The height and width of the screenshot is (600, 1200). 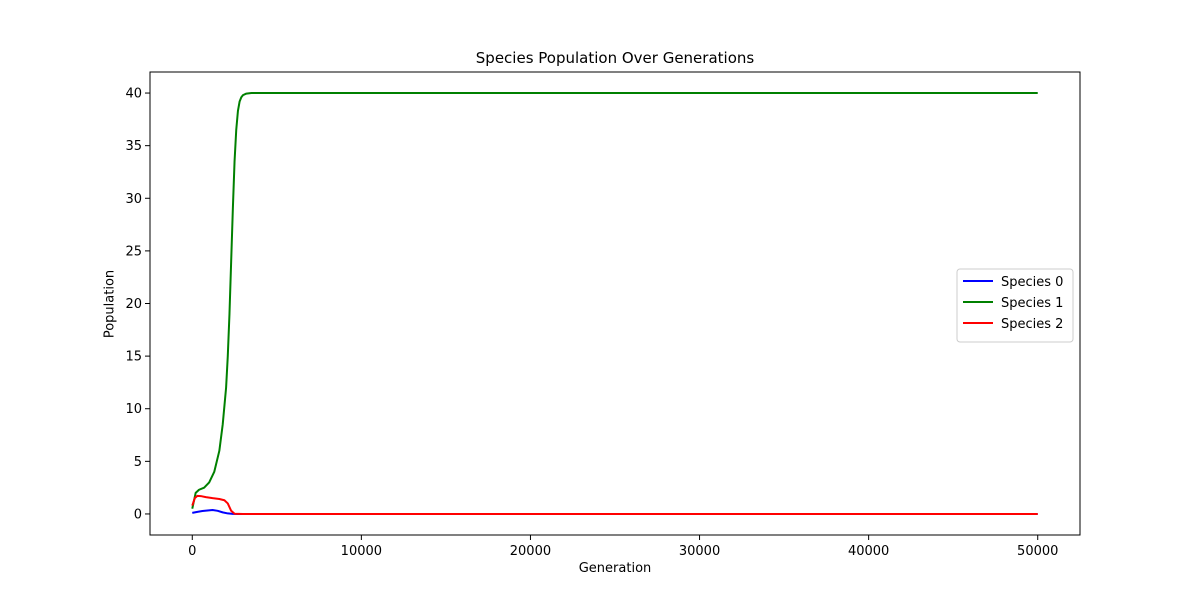 I want to click on y-tick-label-4: 20, so click(x=133, y=304).